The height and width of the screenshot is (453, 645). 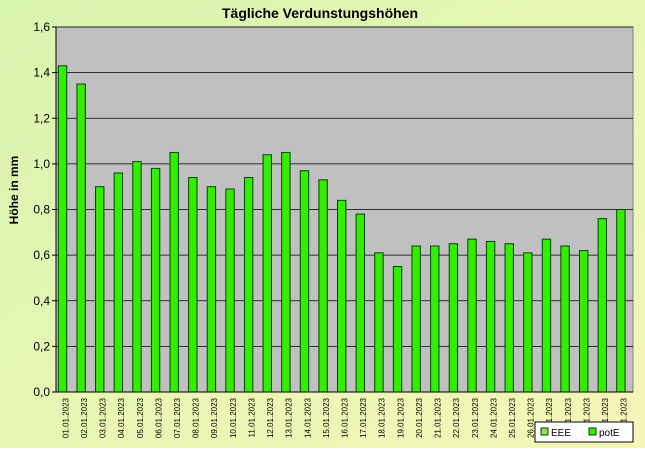 I want to click on x-tick-label: 03.01.2023, so click(x=103, y=417).